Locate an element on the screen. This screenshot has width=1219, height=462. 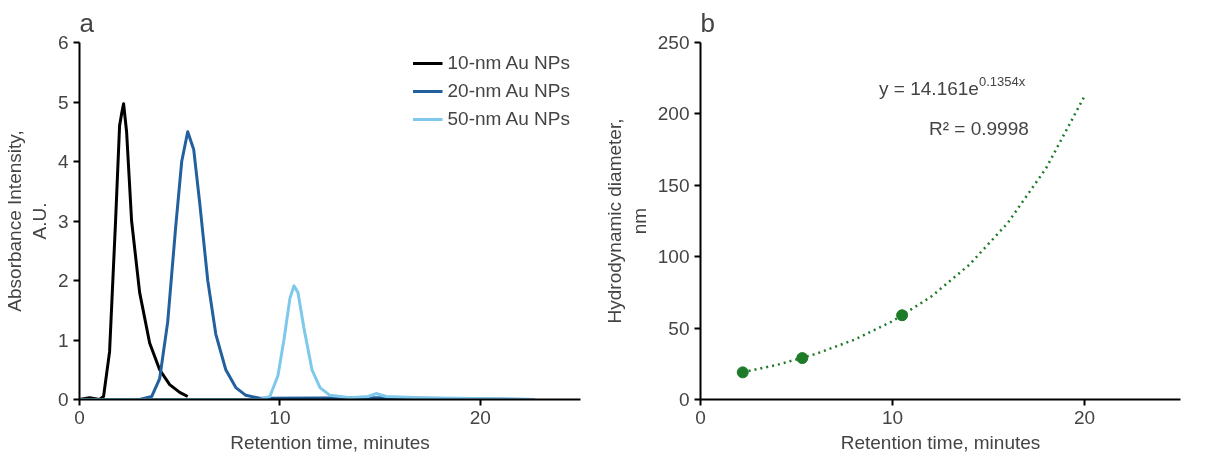
y-tick-label: 250 is located at coordinates (673, 42).